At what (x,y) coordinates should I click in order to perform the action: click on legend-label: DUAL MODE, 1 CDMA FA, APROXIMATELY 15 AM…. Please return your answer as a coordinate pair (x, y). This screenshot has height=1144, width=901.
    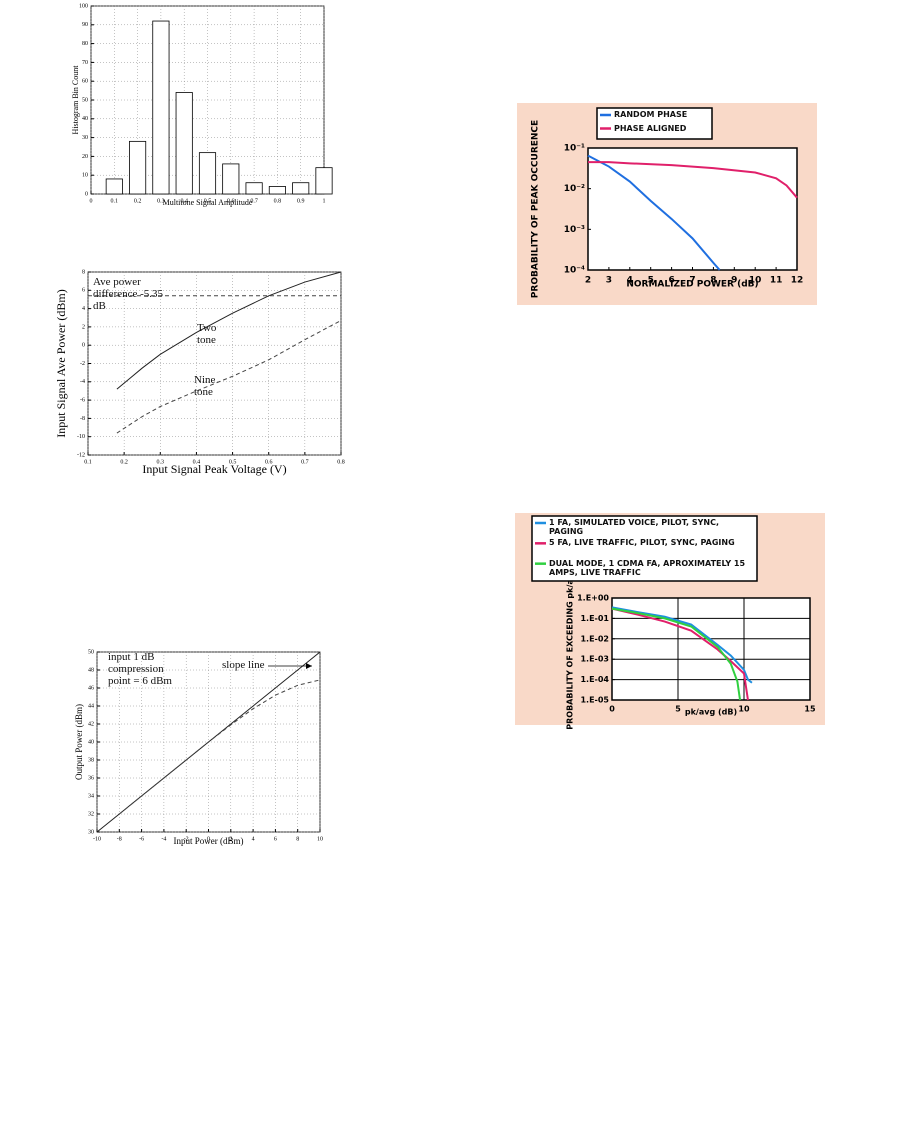
    Looking at the image, I should click on (647, 567).